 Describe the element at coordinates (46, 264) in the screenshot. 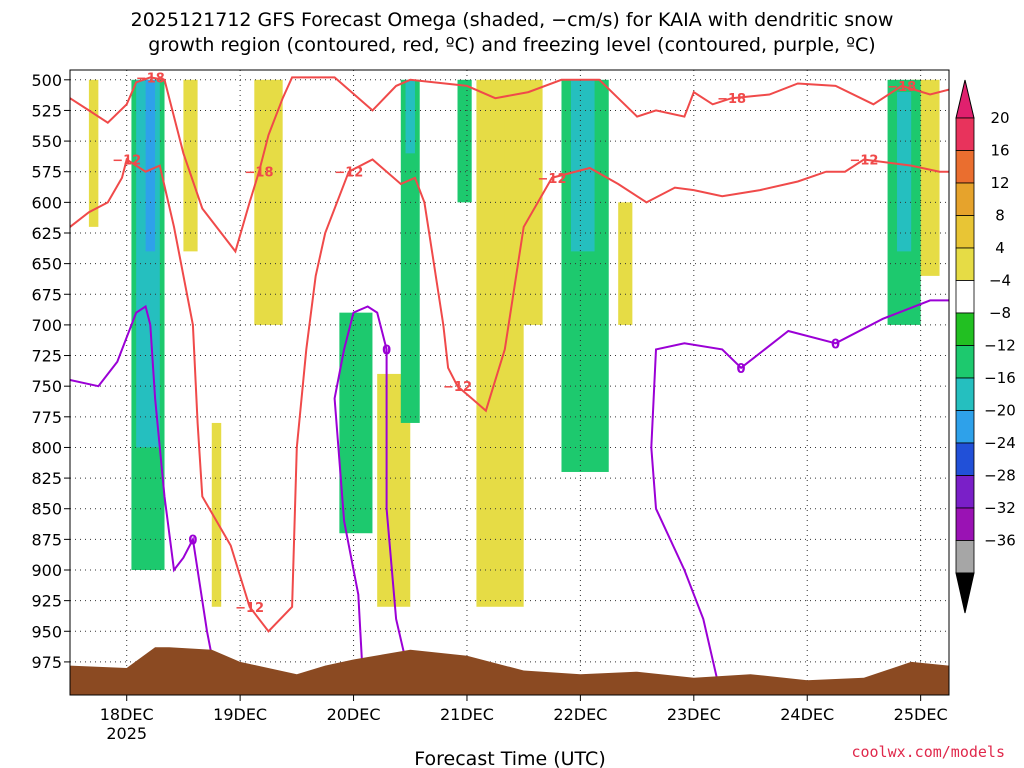

I see `y-tick-label-650: 650` at that location.